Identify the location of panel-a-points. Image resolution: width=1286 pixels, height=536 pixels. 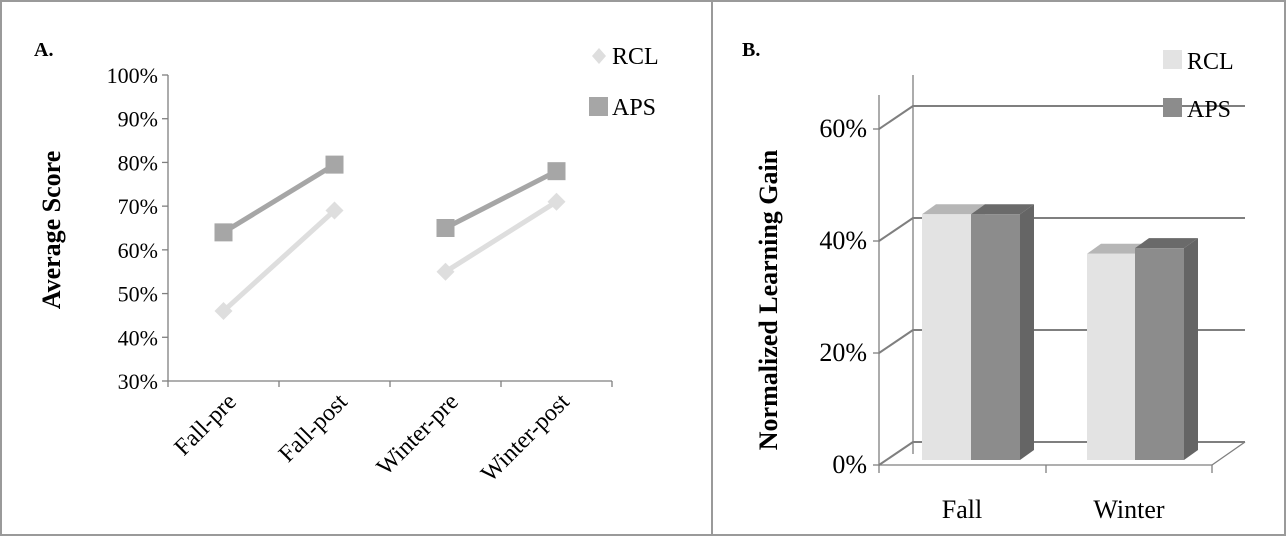
(390, 238).